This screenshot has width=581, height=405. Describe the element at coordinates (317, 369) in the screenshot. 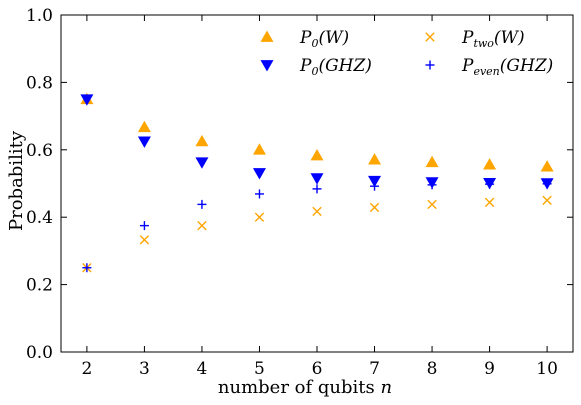

I see `x-tick-label: 6` at that location.